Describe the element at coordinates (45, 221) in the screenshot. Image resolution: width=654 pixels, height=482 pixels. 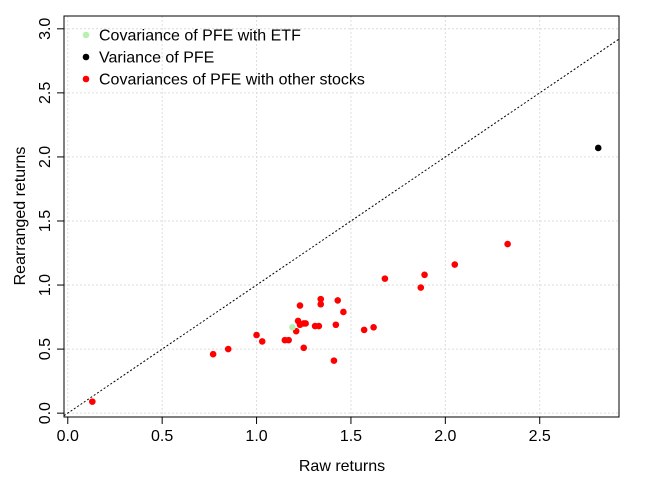
I see `y-tick-label: 1.5` at that location.